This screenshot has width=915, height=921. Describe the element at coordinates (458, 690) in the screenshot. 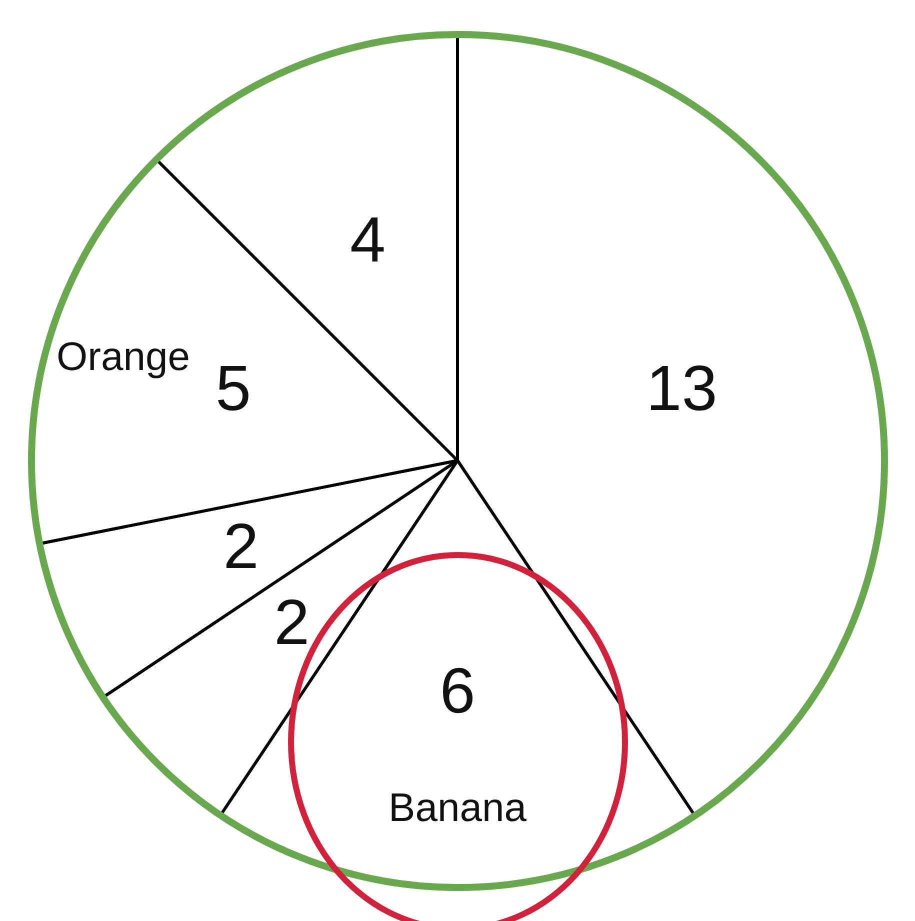

I see `data-label: 6` at that location.